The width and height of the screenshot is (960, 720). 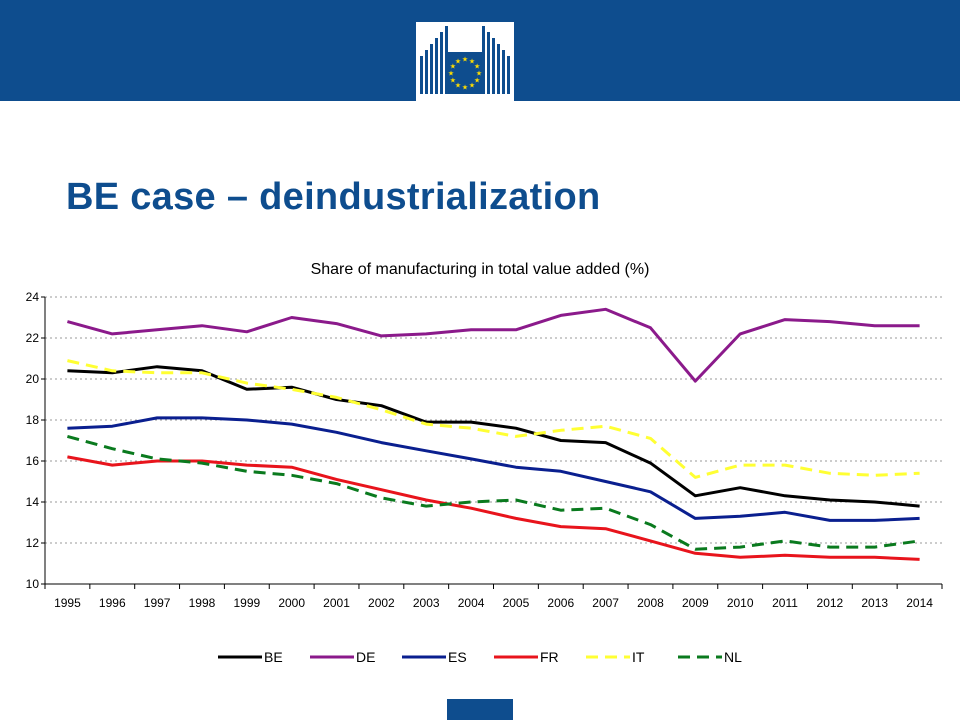 I want to click on x-tick-label: 2009, so click(x=695, y=603).